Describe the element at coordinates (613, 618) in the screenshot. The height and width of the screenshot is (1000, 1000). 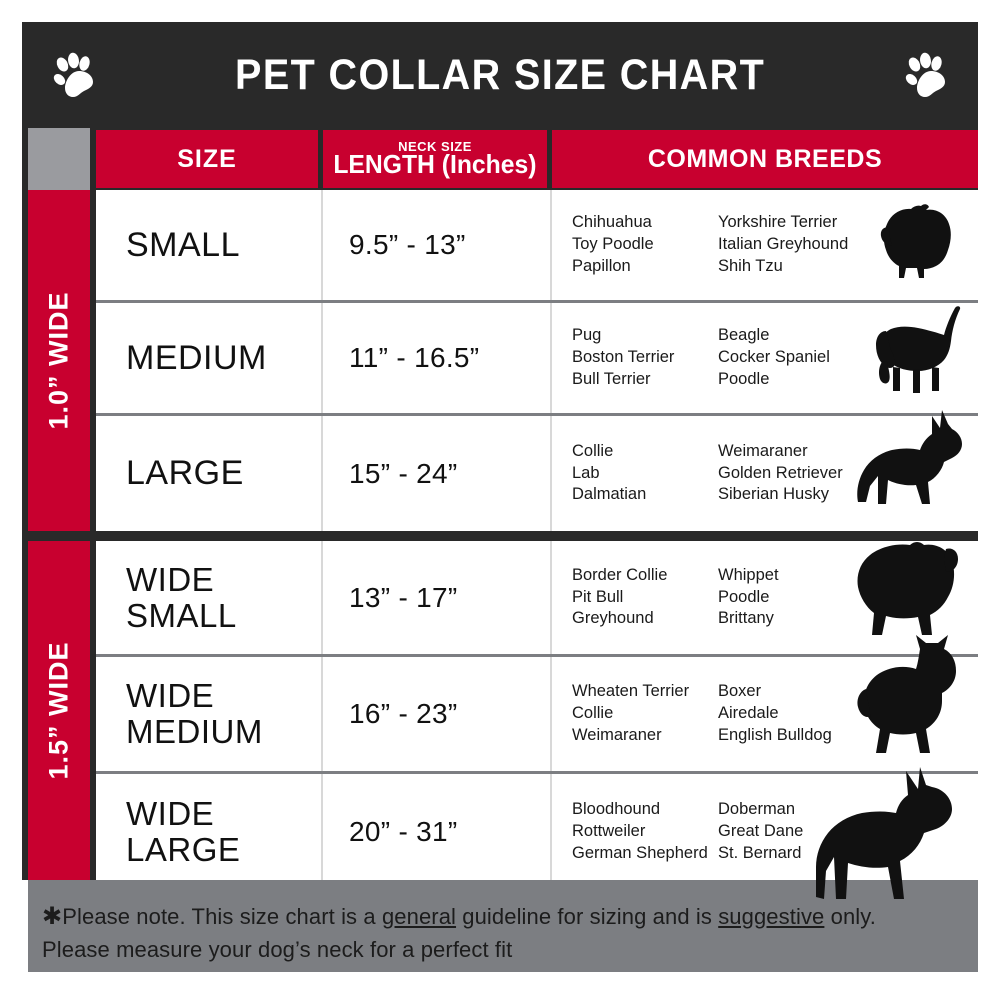
I see `breed-item: Greyhound` at that location.